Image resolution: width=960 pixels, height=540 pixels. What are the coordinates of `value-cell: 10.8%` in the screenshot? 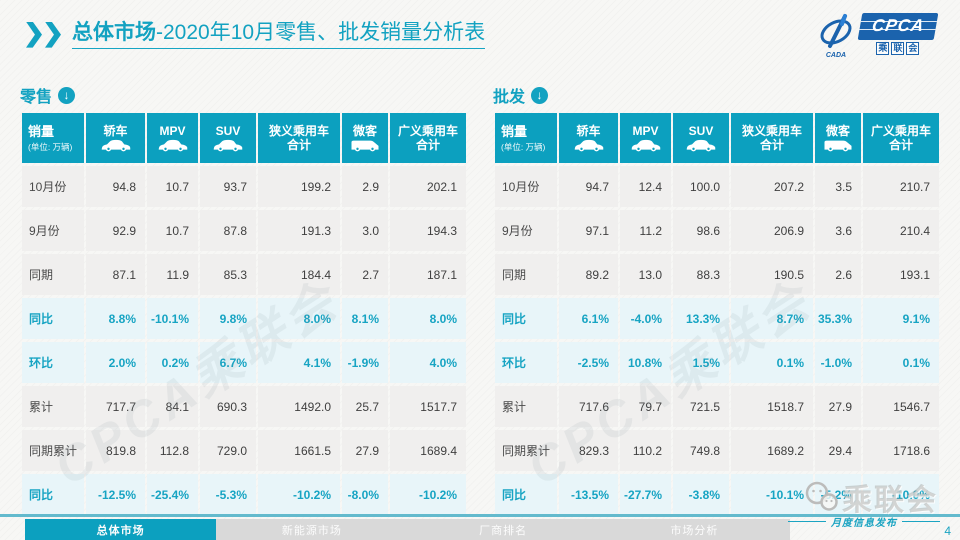 It's located at (645, 362).